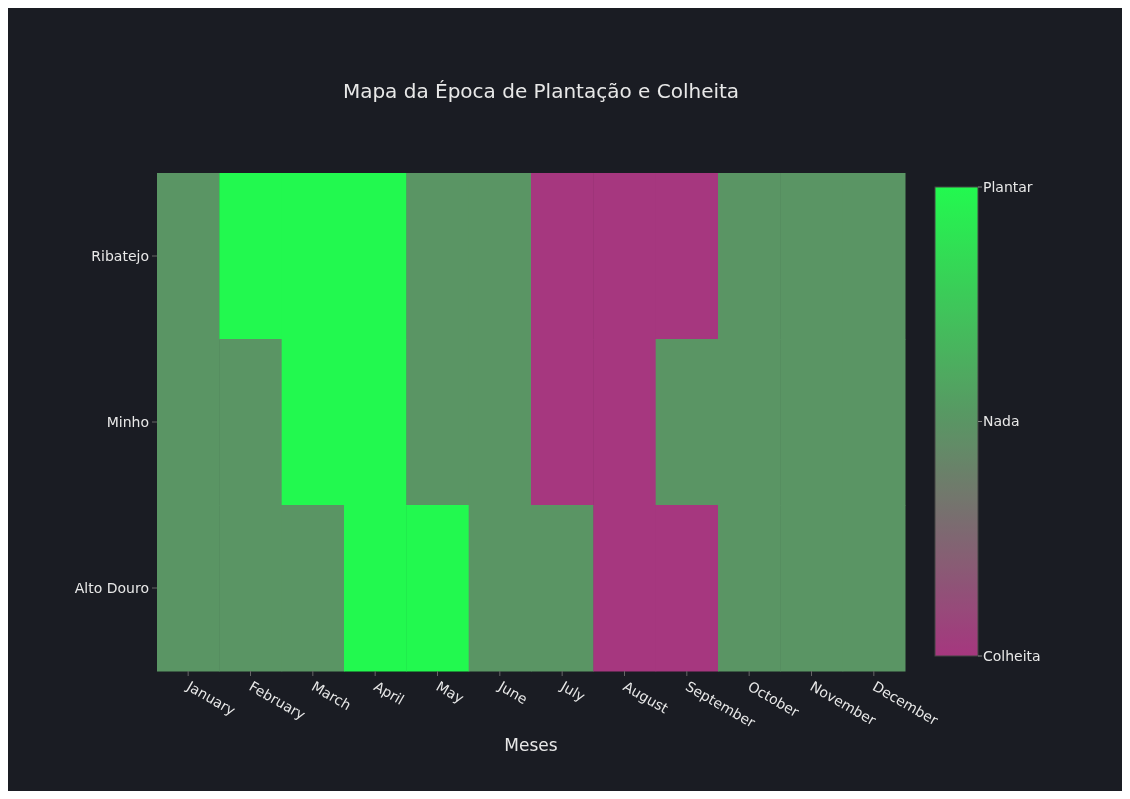 Image resolution: width=1130 pixels, height=799 pixels. What do you see at coordinates (573, 691) in the screenshot?
I see `x-tick-label: July` at bounding box center [573, 691].